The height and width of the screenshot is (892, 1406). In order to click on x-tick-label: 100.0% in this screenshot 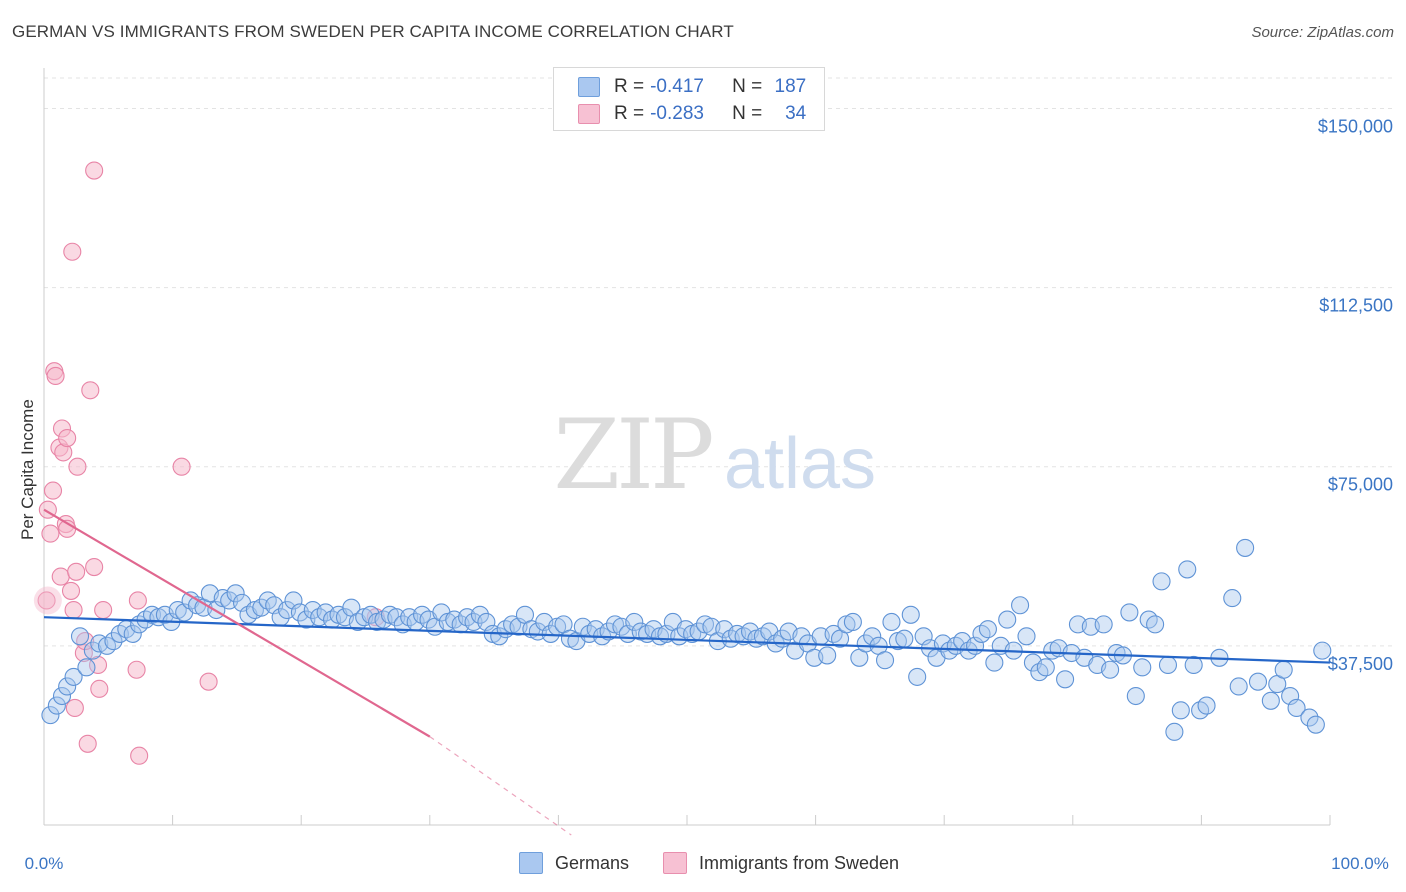, I will do `click(1360, 863)`.